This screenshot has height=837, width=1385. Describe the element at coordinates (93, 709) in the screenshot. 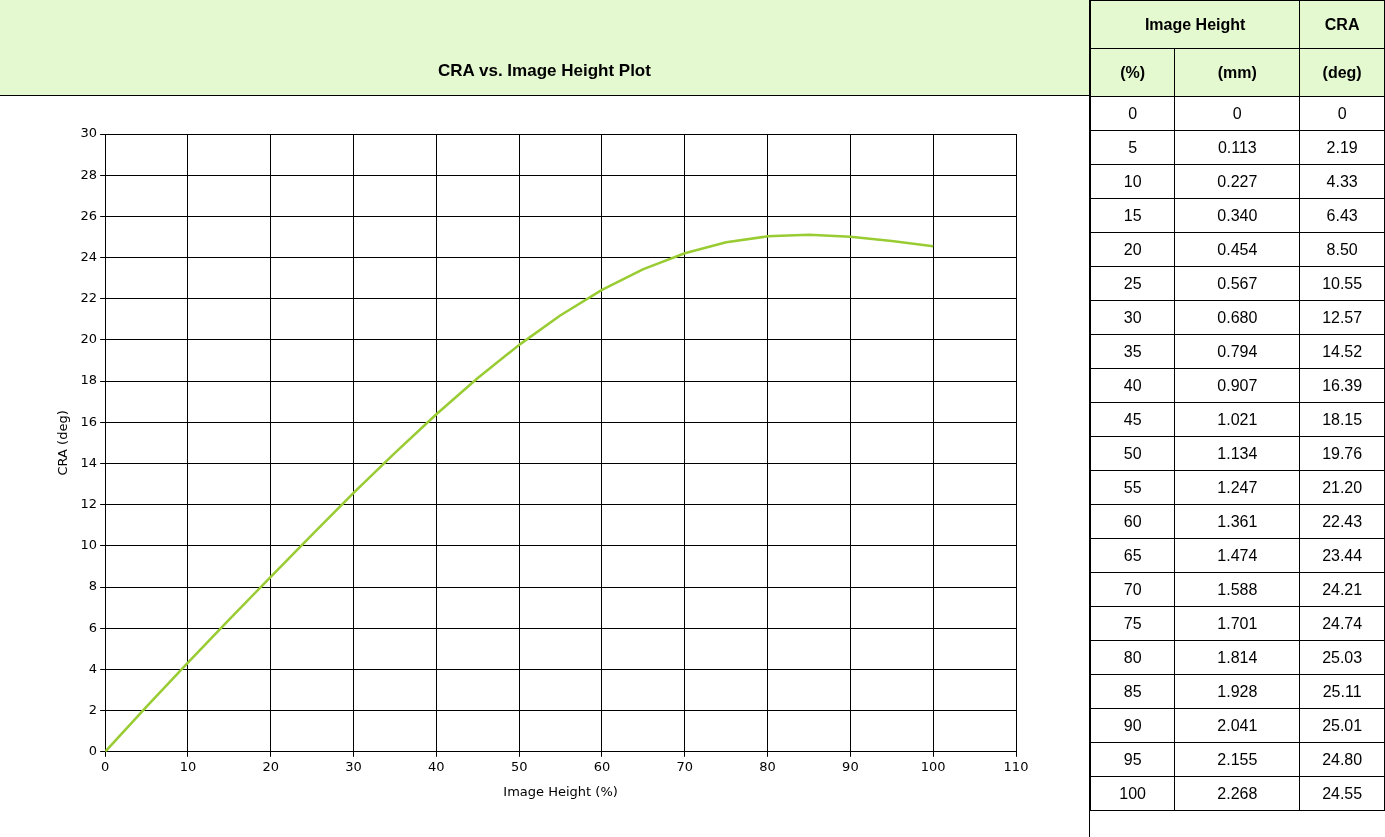

I see `y-tick-label: 2` at that location.